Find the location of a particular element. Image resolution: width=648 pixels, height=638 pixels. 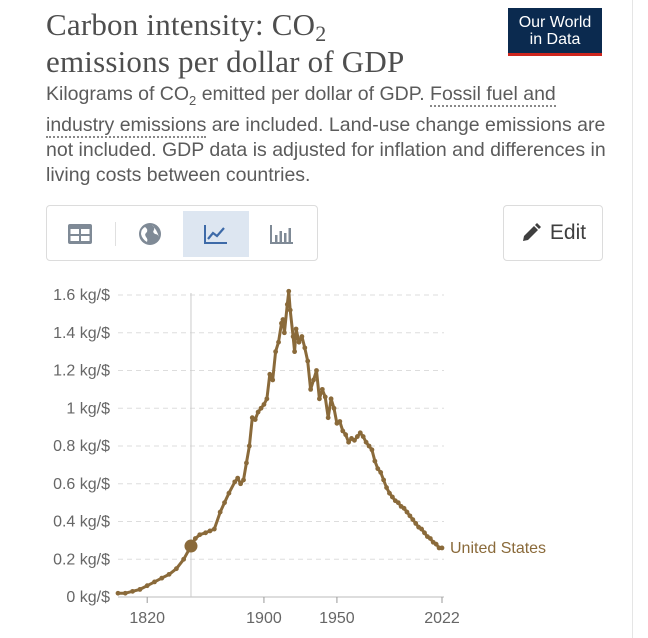

fossil-fuel-link: Fossil fuel and industry emissions is located at coordinates (301, 110).